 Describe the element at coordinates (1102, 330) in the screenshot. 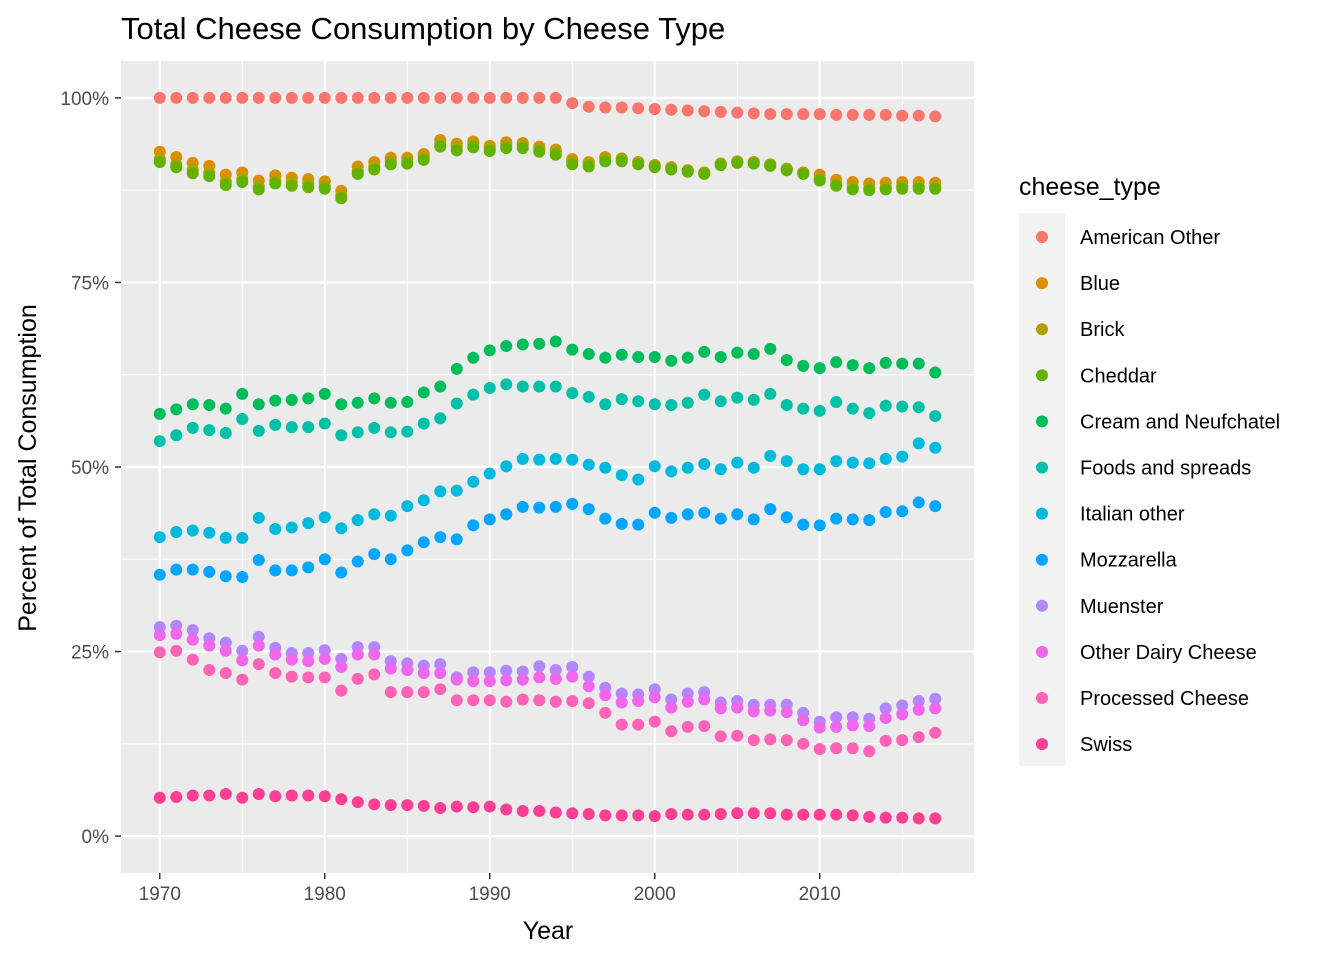

I see `legend-label: Brick` at that location.